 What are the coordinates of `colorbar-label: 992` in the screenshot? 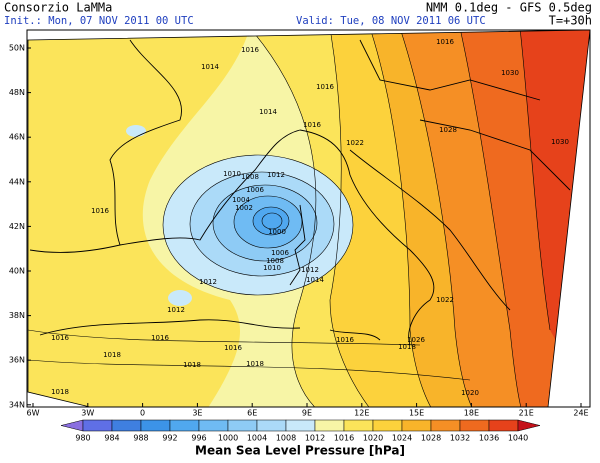 It's located at (169, 438).